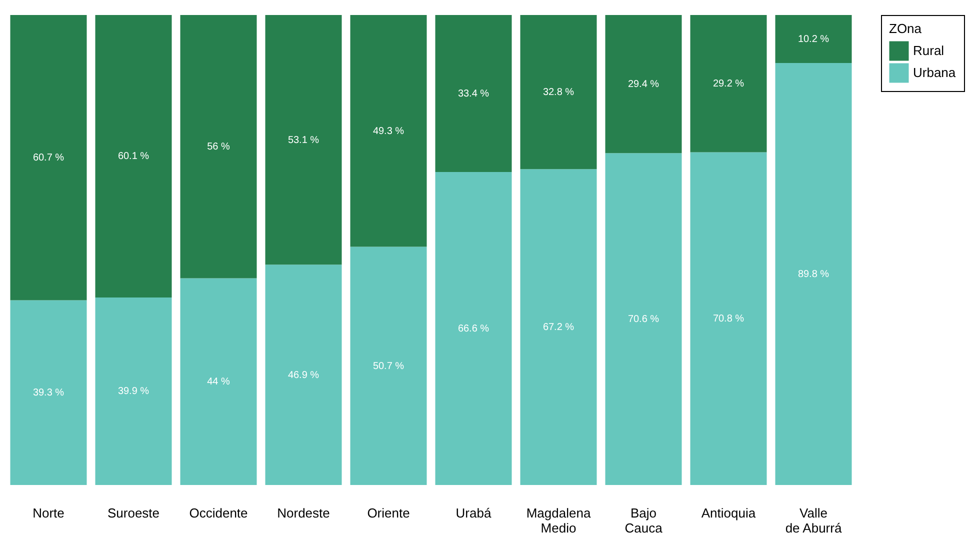 The width and height of the screenshot is (971, 541). What do you see at coordinates (474, 94) in the screenshot?
I see `data-label: 33.4 %` at bounding box center [474, 94].